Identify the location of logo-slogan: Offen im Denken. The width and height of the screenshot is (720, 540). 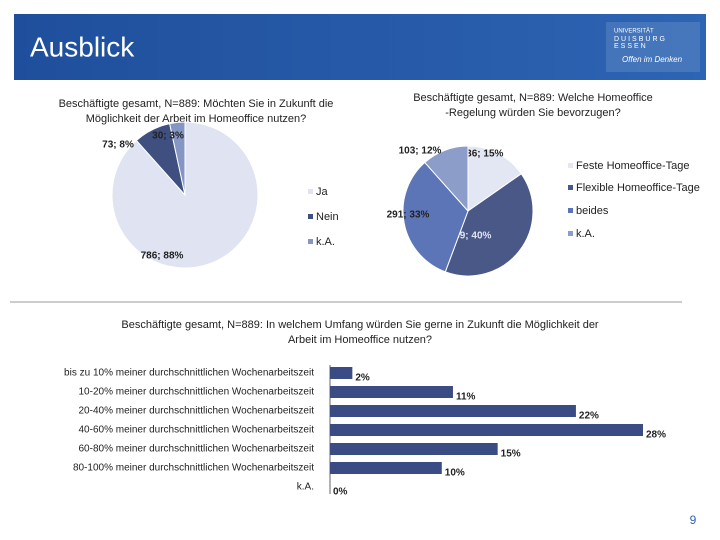
(652, 59).